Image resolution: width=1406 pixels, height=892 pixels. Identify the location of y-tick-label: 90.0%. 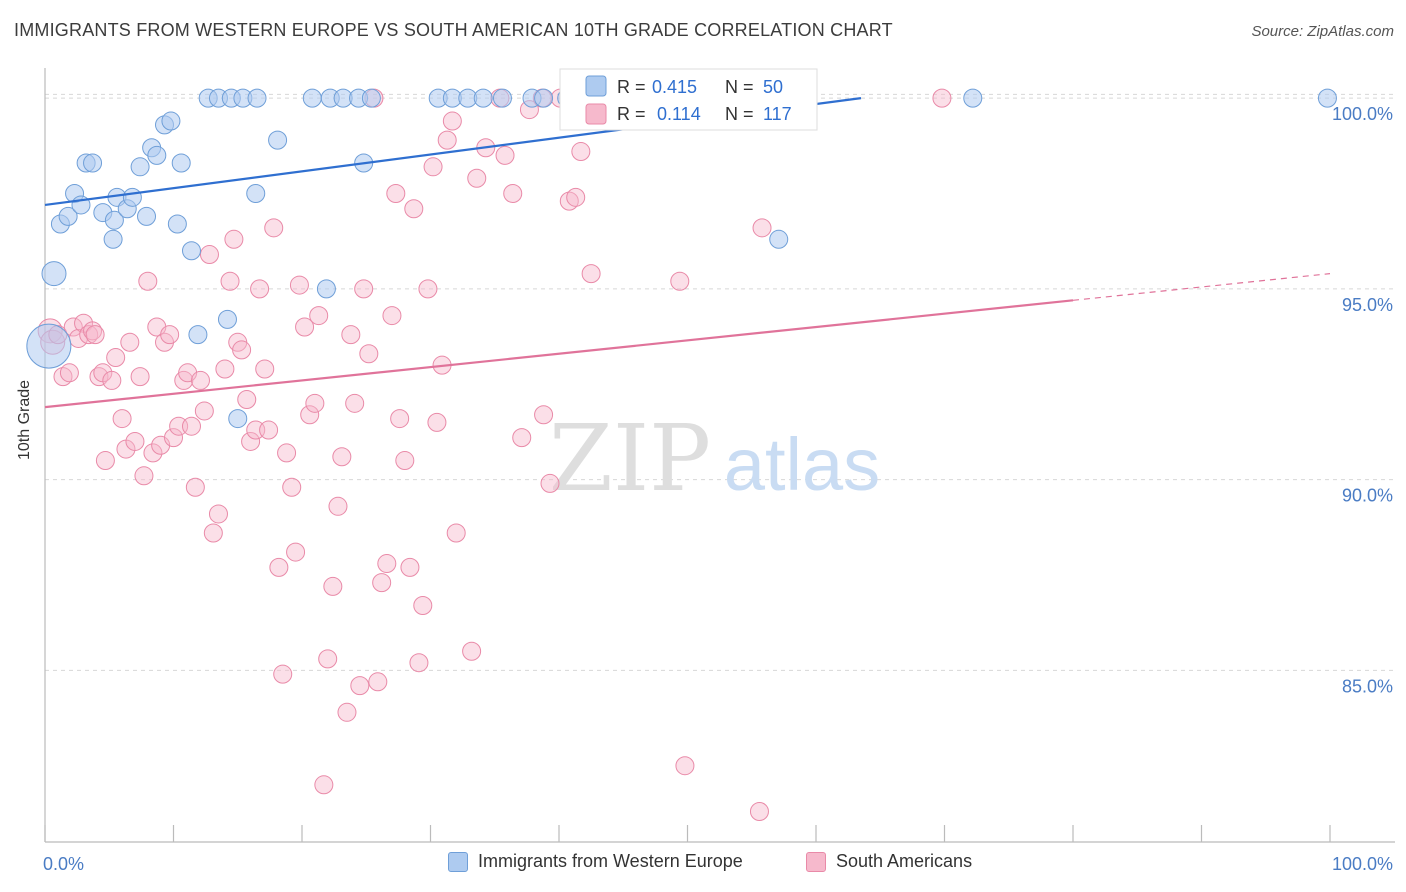
(1367, 496).